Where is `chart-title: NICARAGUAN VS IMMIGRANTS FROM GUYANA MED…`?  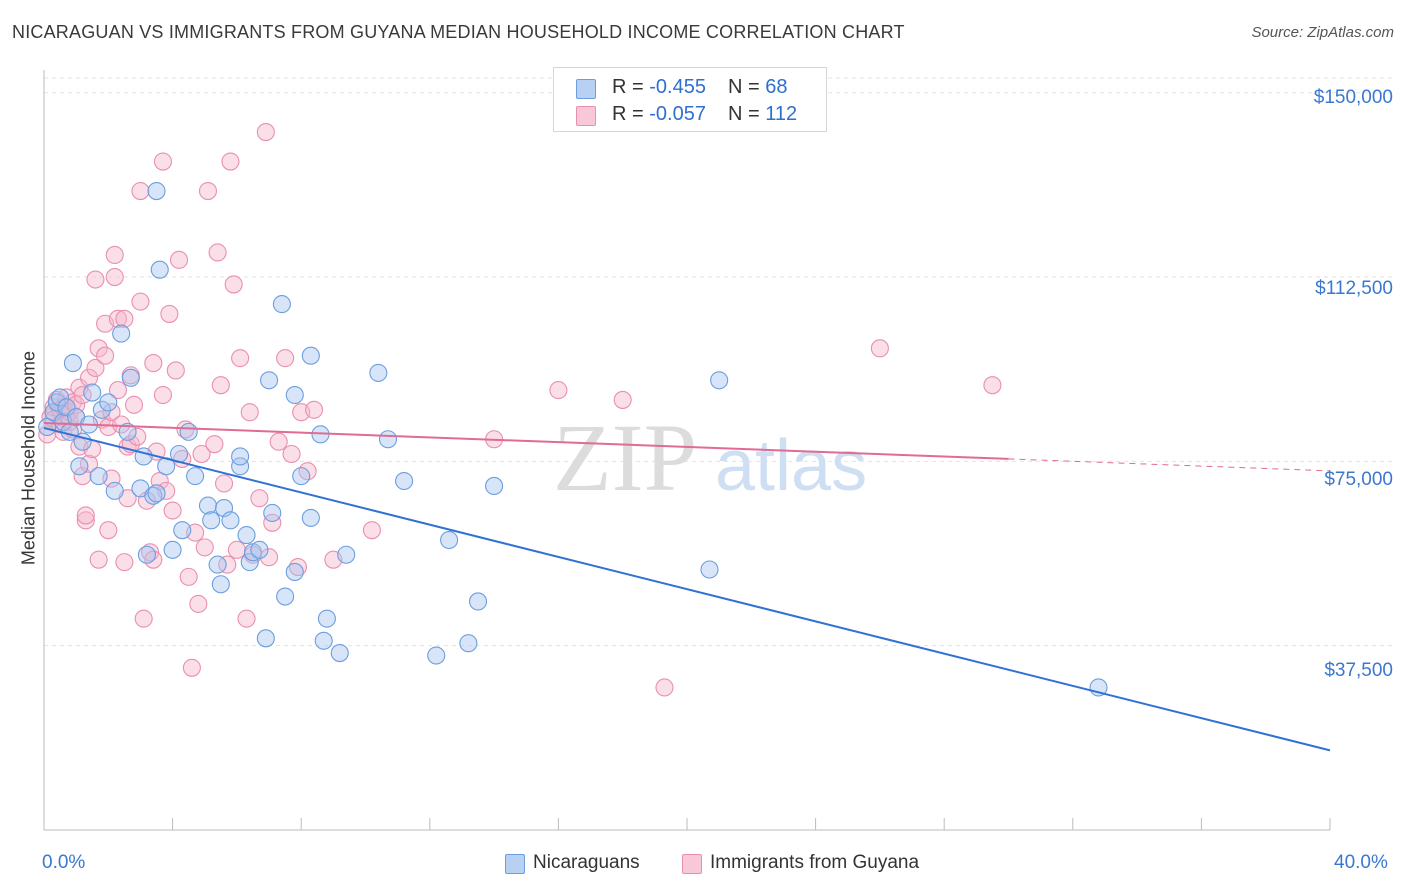
chart-title: NICARAGUAN VS IMMIGRANTS FROM GUYANA MED… is located at coordinates (458, 32).